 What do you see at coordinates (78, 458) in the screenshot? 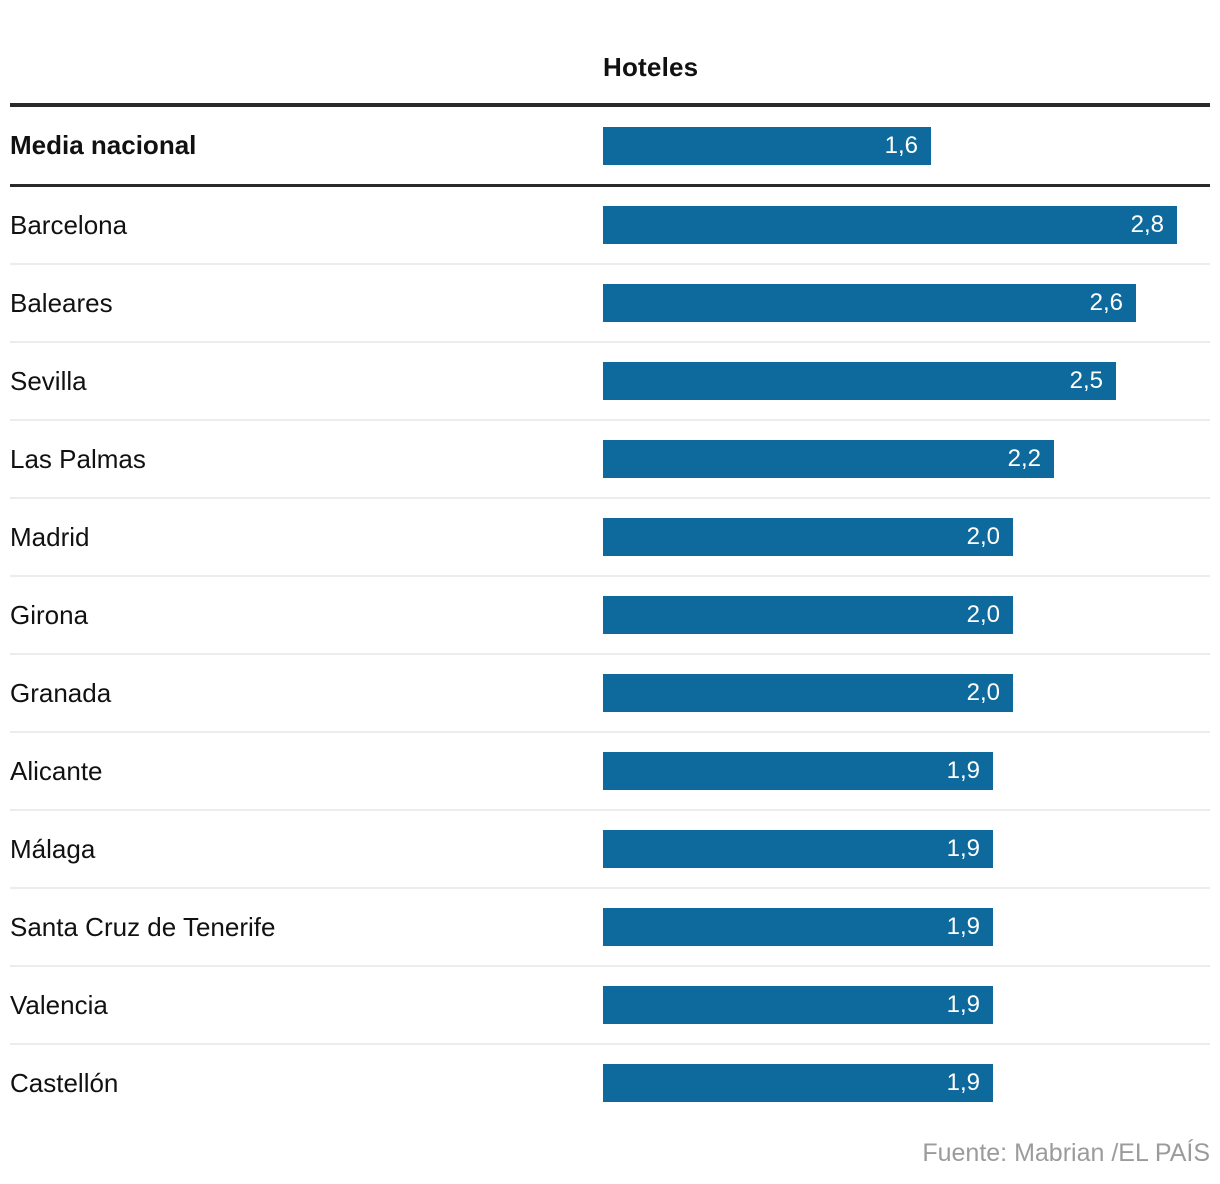
I see `row-label: Las Palmas` at bounding box center [78, 458].